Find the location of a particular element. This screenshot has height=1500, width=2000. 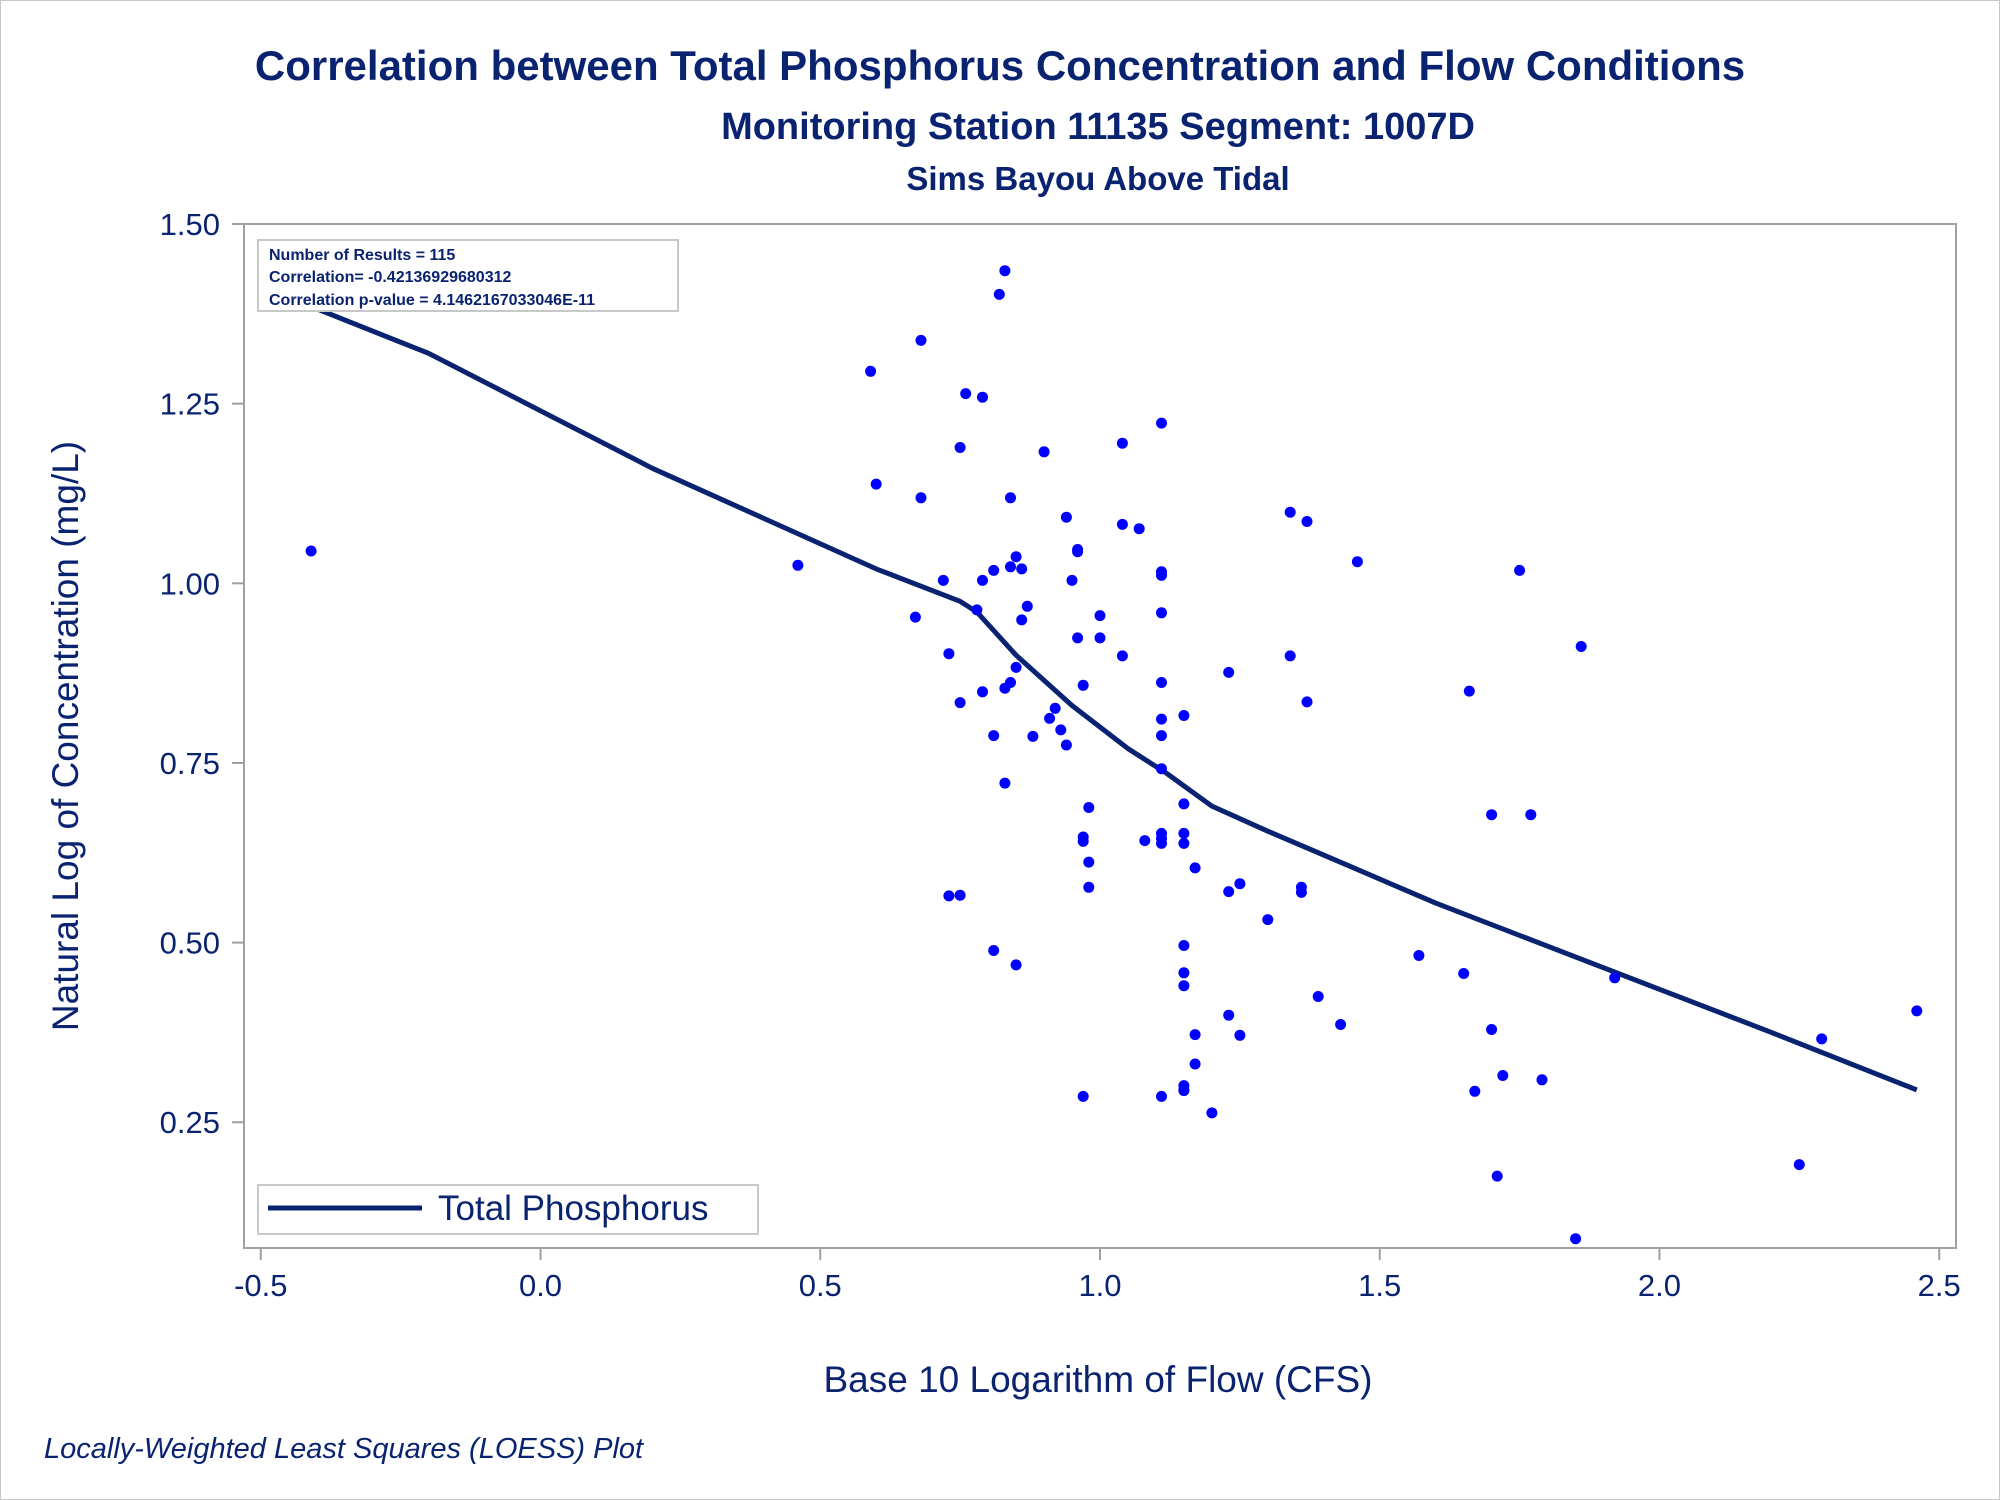

stats-box-frame is located at coordinates (468, 275).